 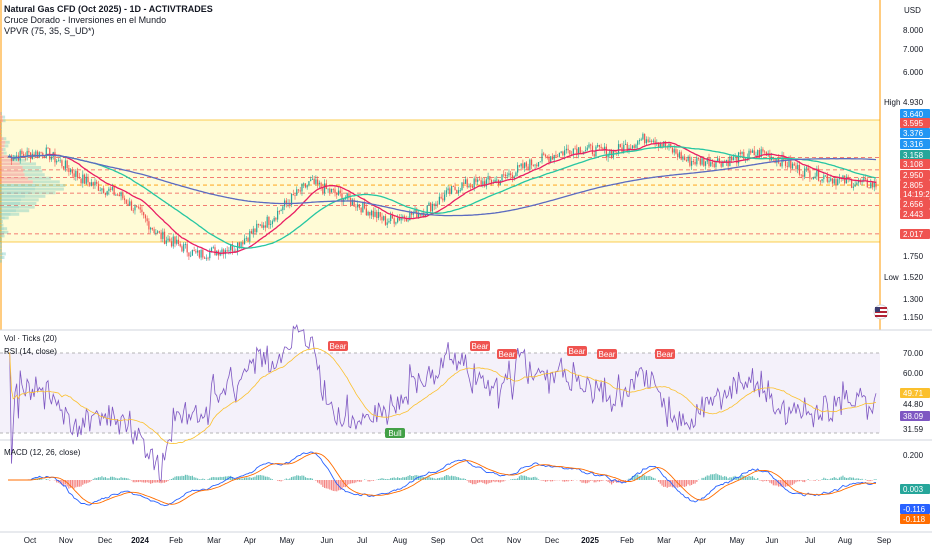 I want to click on indicator-legend: Cruce Dorado - Inversiones en el Mundo, so click(x=85, y=20).